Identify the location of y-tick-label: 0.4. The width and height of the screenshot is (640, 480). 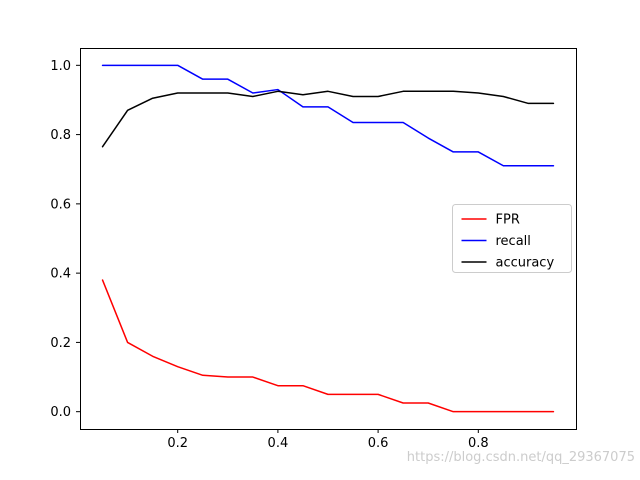
(60, 274).